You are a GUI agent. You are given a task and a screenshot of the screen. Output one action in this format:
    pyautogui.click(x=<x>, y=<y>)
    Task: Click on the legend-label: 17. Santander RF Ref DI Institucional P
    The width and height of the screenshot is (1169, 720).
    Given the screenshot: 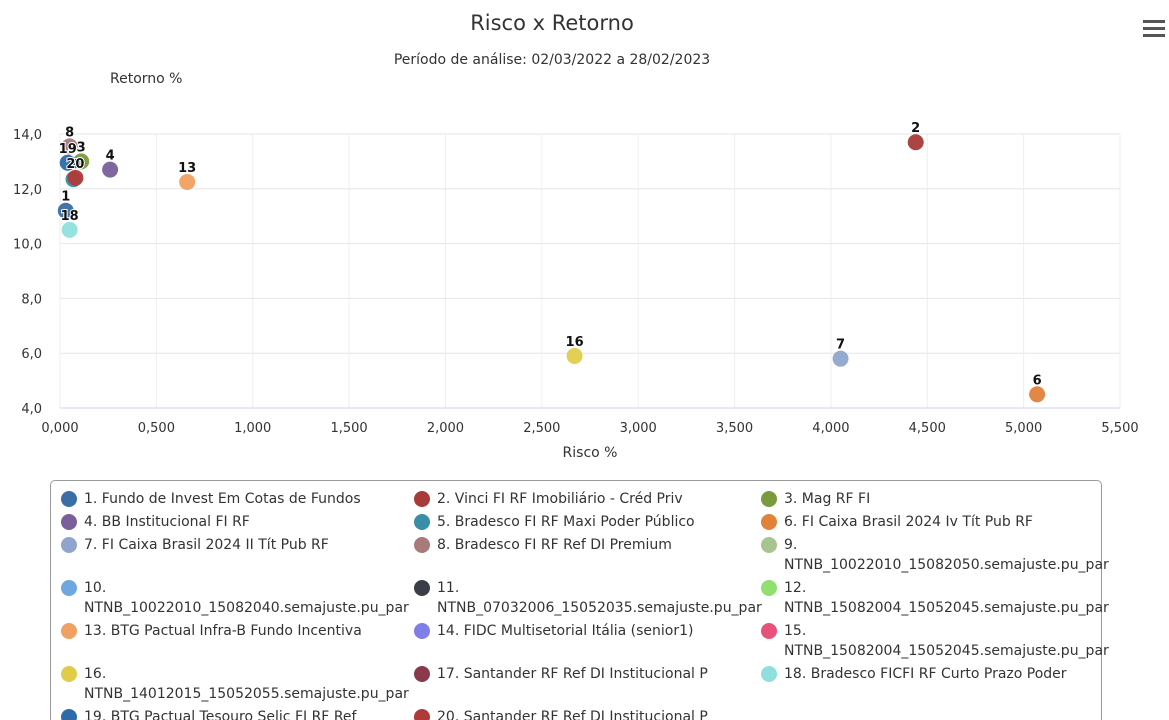 What is the action you would take?
    pyautogui.click(x=572, y=674)
    